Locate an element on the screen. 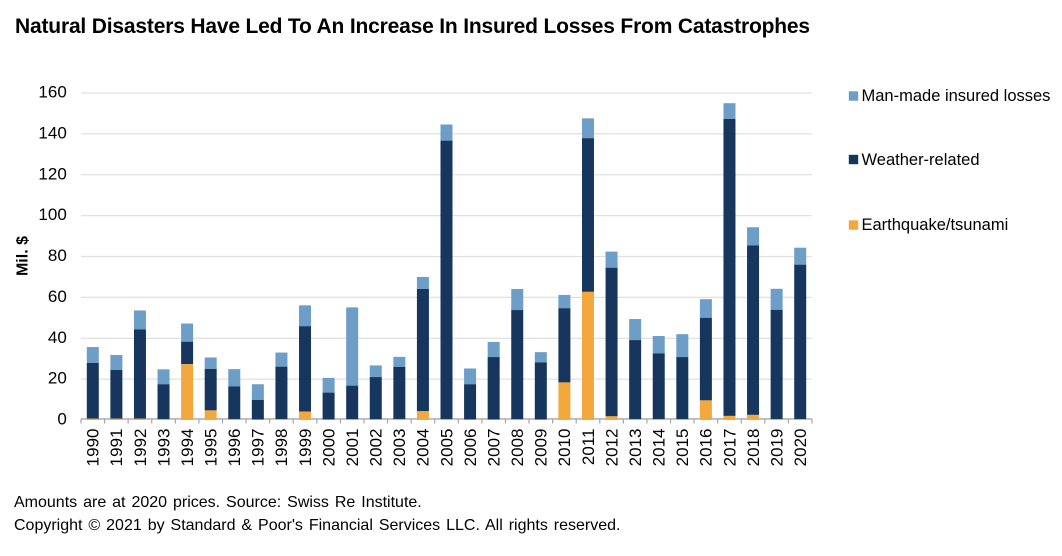 The width and height of the screenshot is (1062, 556). svg-text: 80 is located at coordinates (57, 255).